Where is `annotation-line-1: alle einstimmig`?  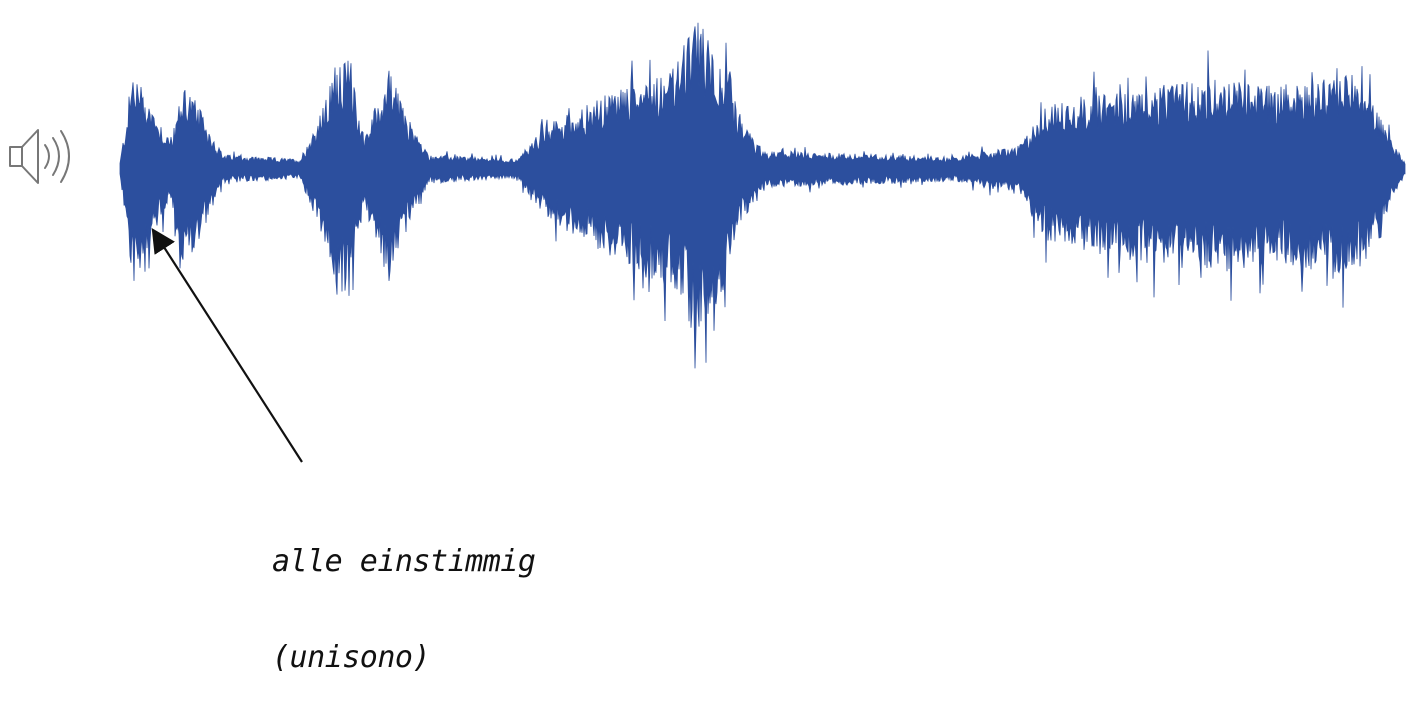
annotation-line-1: alle einstimmig is located at coordinates (404, 561).